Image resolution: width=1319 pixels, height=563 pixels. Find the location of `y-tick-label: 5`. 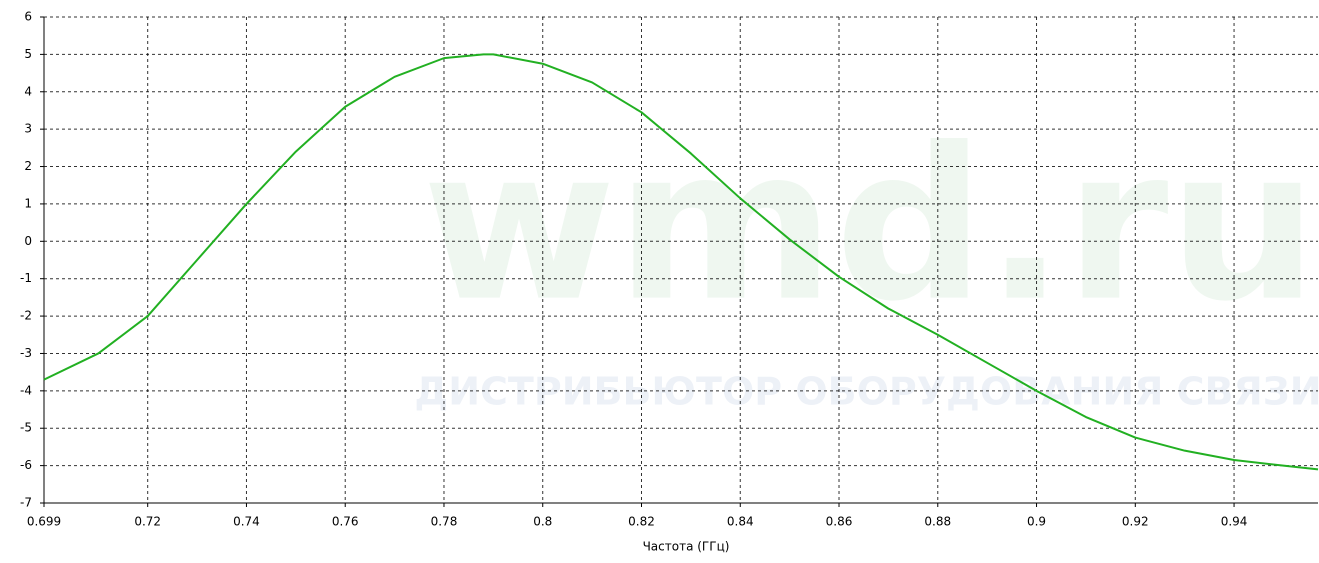

y-tick-label: 5 is located at coordinates (28, 54).